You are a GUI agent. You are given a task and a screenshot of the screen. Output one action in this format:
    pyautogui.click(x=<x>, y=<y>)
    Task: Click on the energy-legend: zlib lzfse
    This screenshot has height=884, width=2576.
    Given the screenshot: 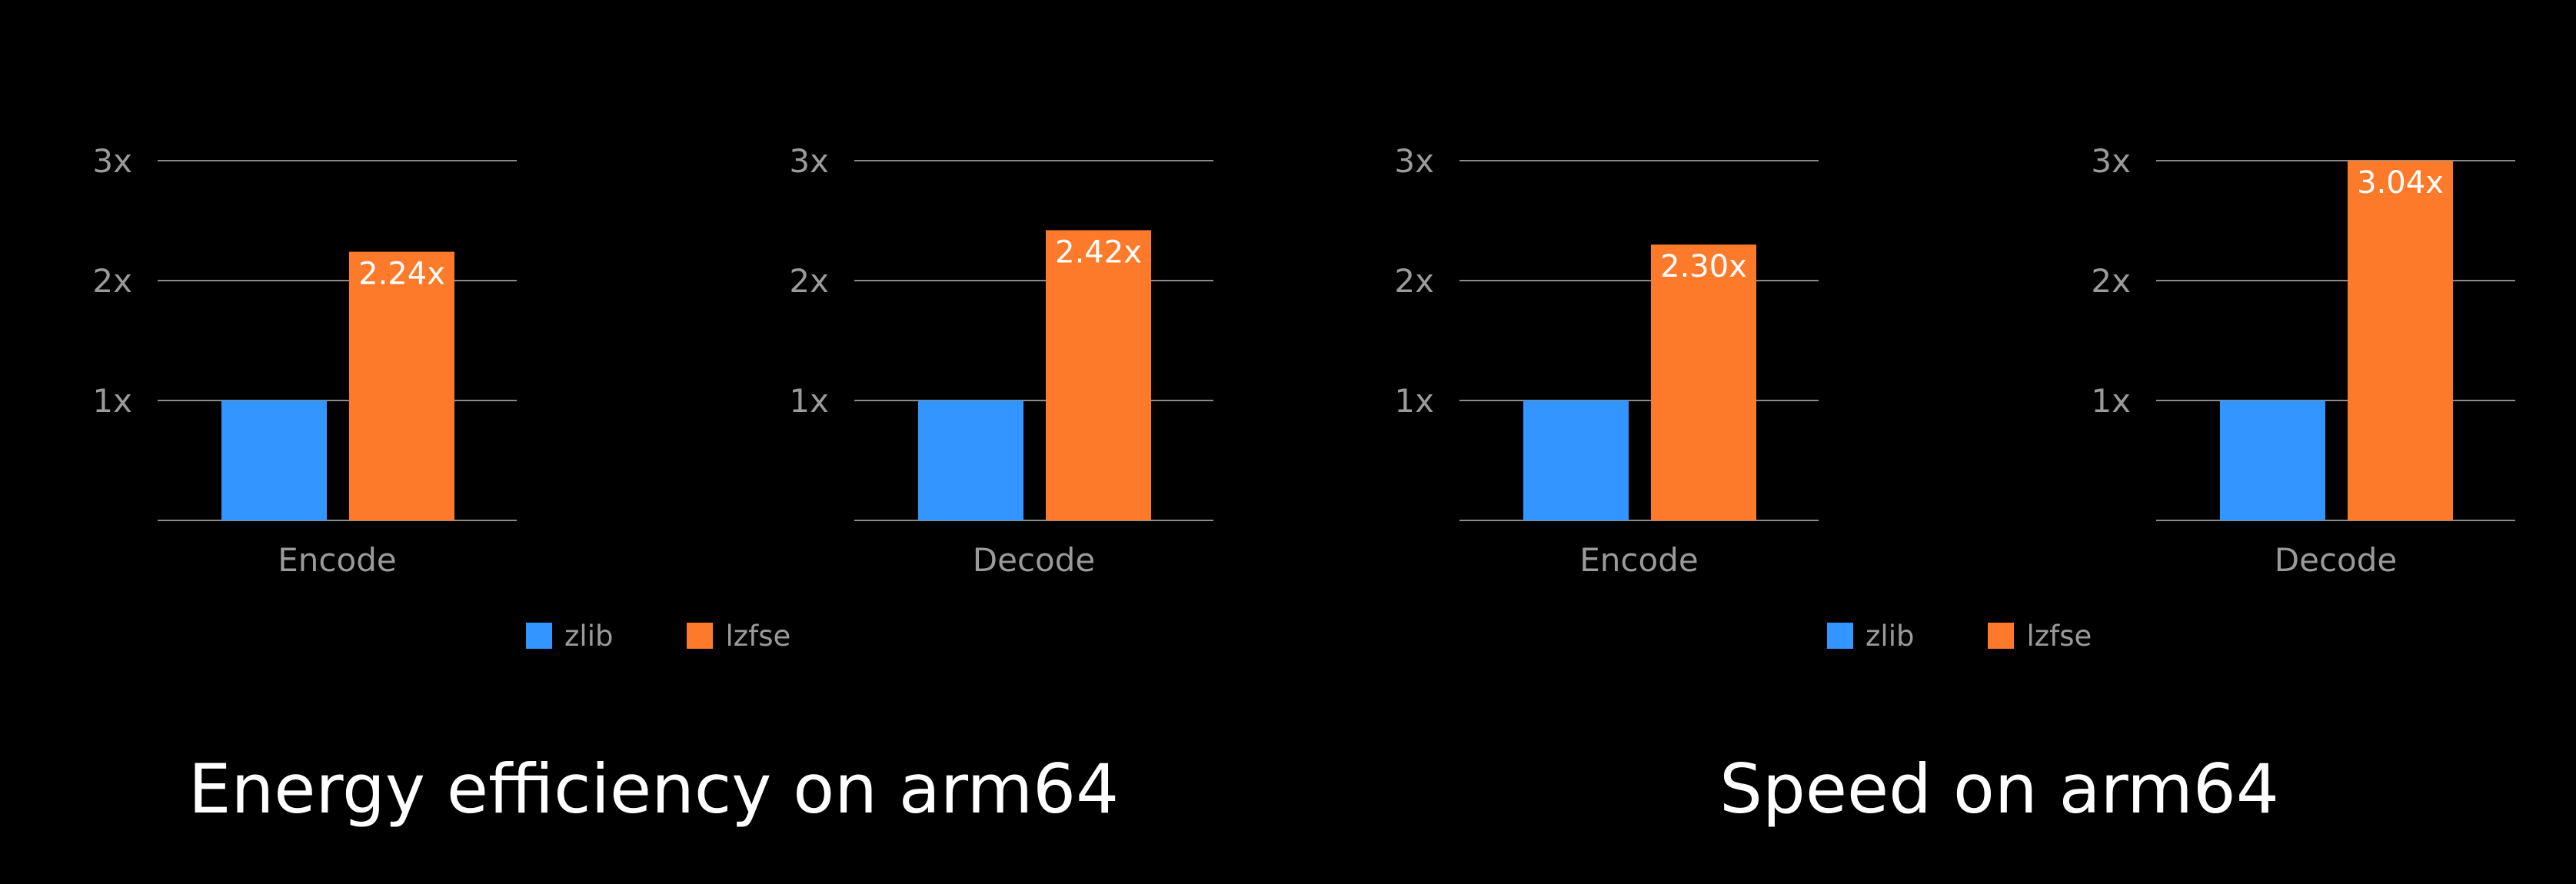 What is the action you would take?
    pyautogui.click(x=695, y=635)
    